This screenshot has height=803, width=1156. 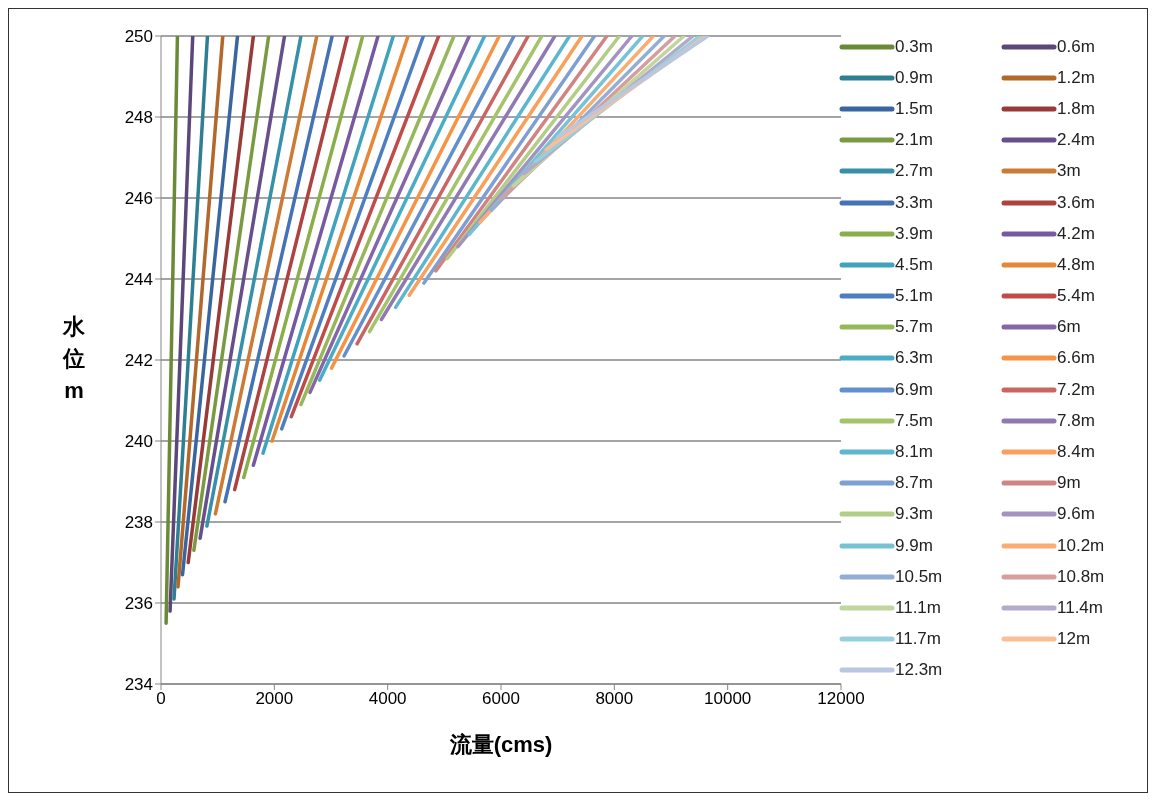 What do you see at coordinates (919, 576) in the screenshot?
I see `legend-label: 10.5m` at bounding box center [919, 576].